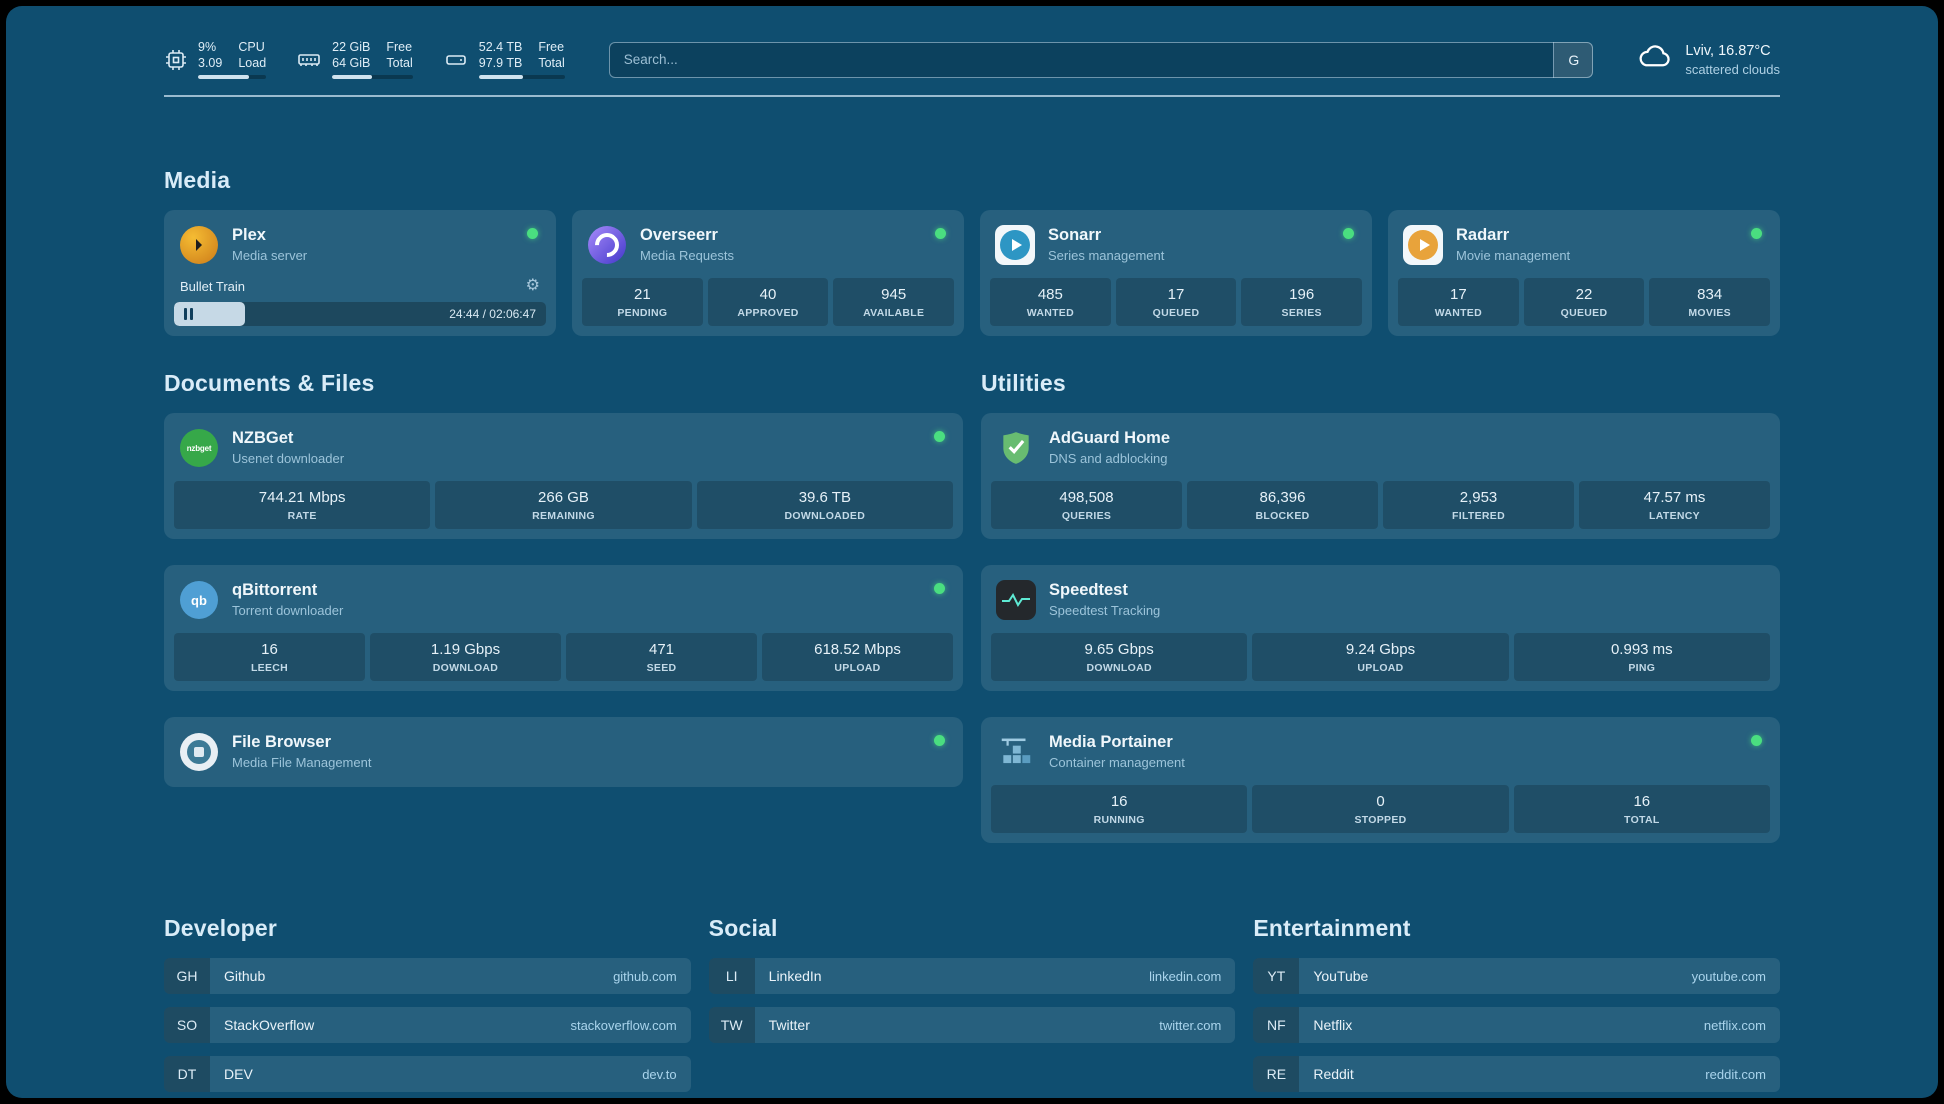 The height and width of the screenshot is (1104, 1944). Describe the element at coordinates (1573, 59) in the screenshot. I see `search-provider-button: G` at that location.